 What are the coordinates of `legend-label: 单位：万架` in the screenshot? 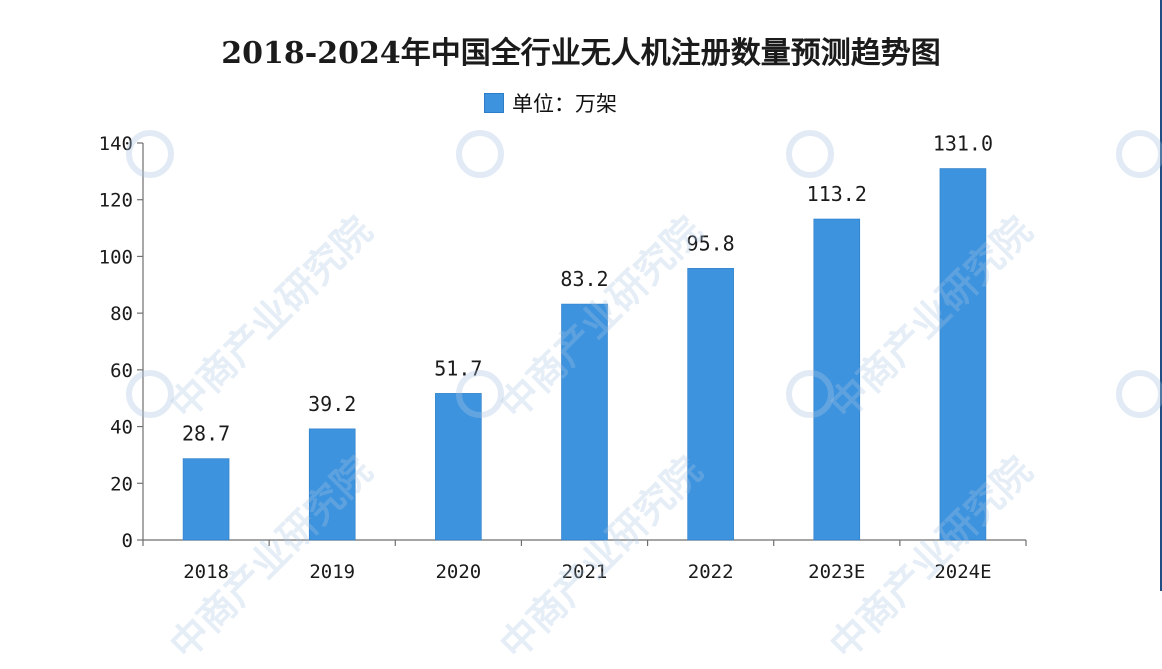 It's located at (564, 104).